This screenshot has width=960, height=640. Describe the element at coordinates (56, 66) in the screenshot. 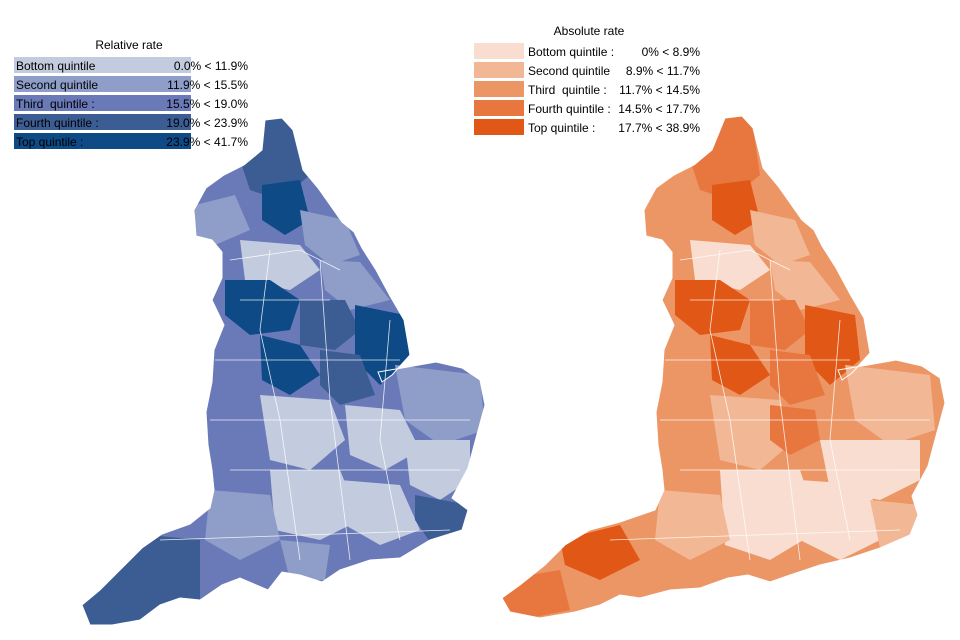

I see `legend-quintile-label: Bottom quintile` at that location.